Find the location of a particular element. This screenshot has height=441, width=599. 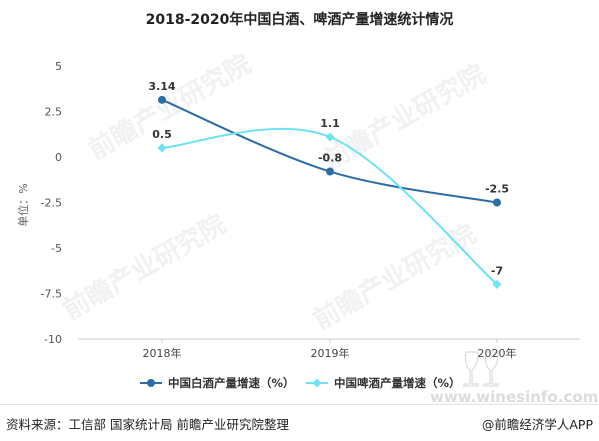

legend: 中国白酒产量增速（%） 中国啤酒产量增速（%） is located at coordinates (300, 383).